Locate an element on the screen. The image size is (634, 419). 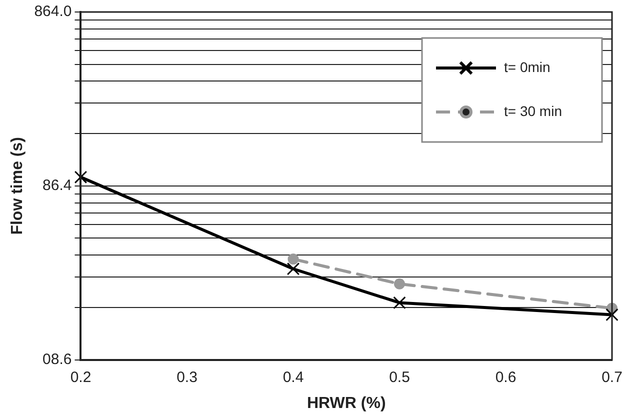
x-tick-label: 0.4 is located at coordinates (293, 377).